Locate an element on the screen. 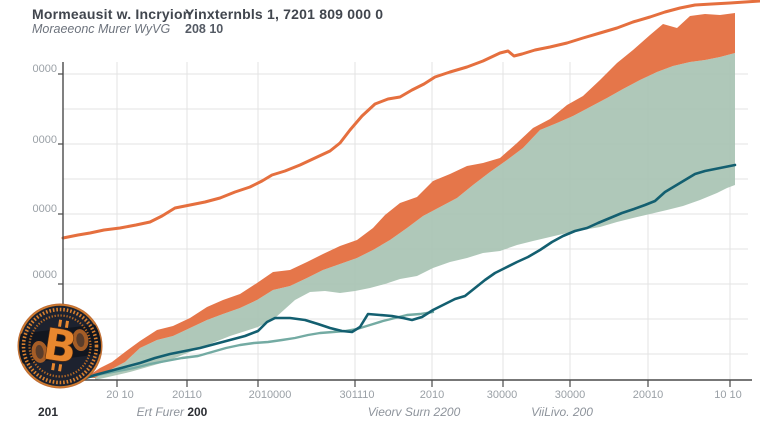  bitcoin-symbol-top-bar is located at coordinates (60, 323).